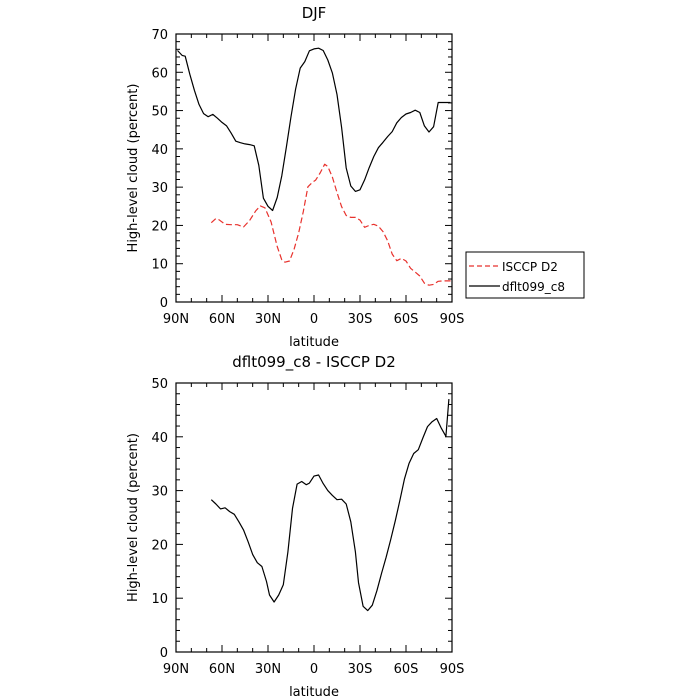 The image size is (700, 700). Describe the element at coordinates (530, 267) in the screenshot. I see `legend-label: ISCCP D2` at that location.